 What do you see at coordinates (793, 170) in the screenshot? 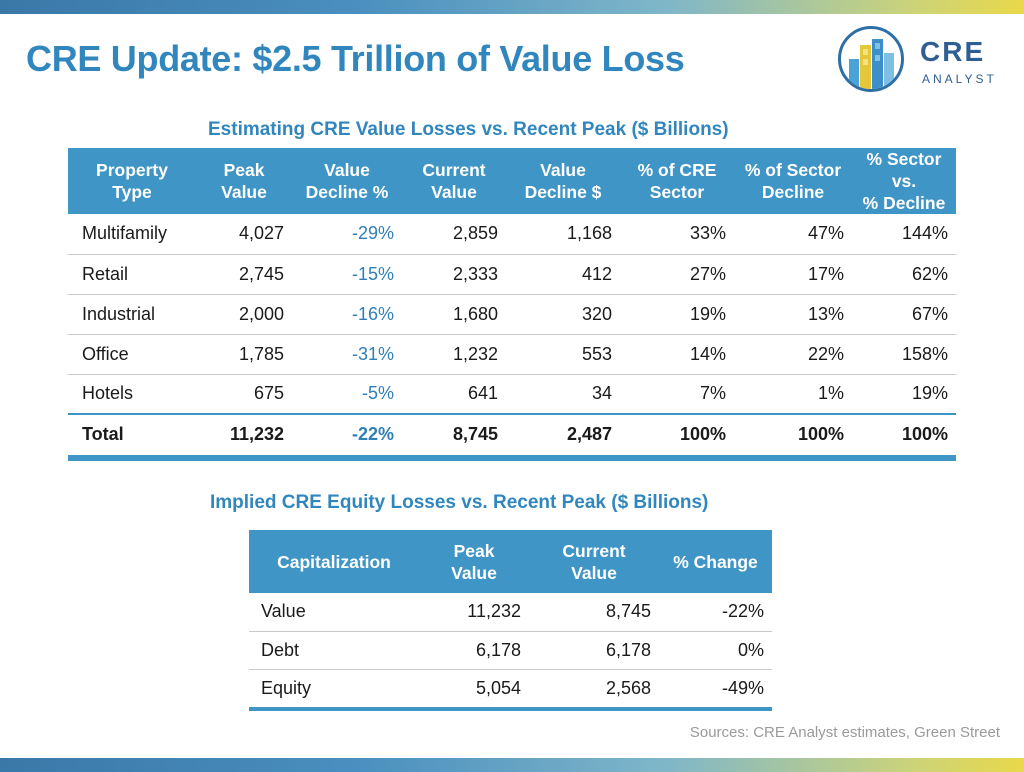
I see `column-header-line: % of Sector` at bounding box center [793, 170].